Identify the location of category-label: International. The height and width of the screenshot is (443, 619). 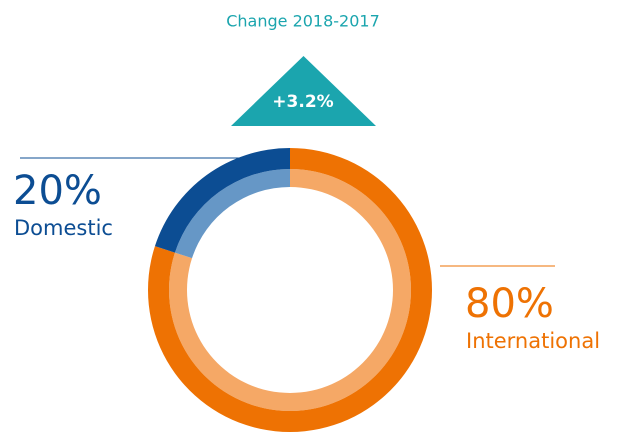
(533, 341).